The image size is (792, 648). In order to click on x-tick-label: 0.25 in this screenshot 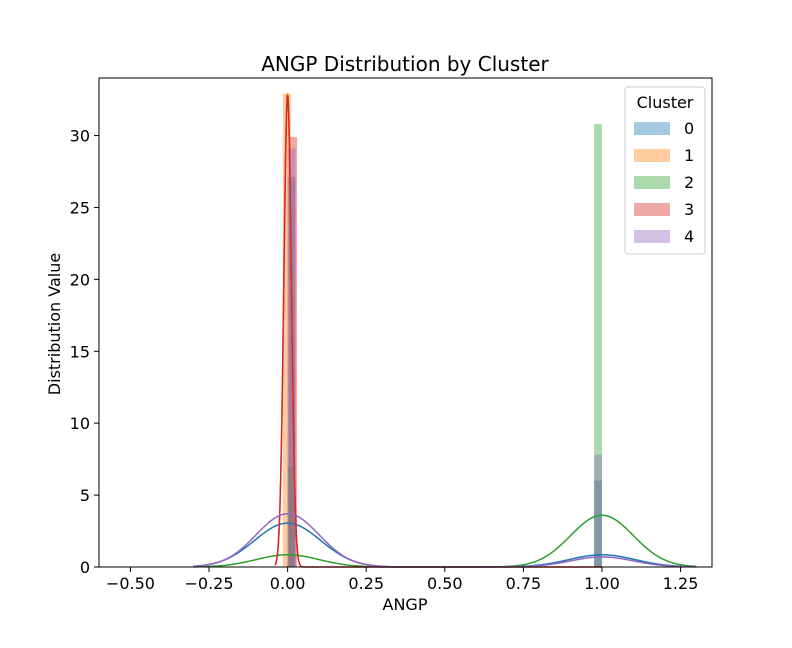, I will do `click(366, 583)`.